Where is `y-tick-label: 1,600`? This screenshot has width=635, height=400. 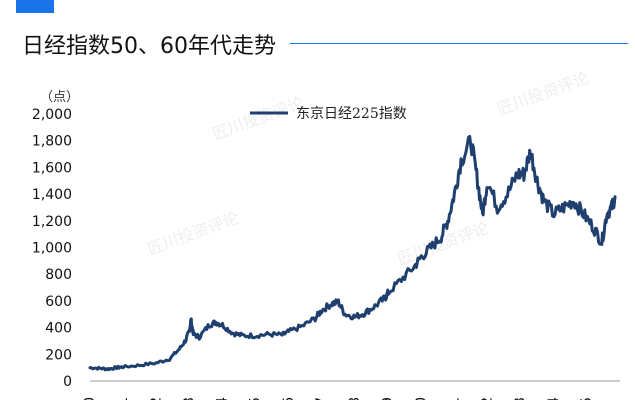
y-tick-label: 1,600 is located at coordinates (52, 168).